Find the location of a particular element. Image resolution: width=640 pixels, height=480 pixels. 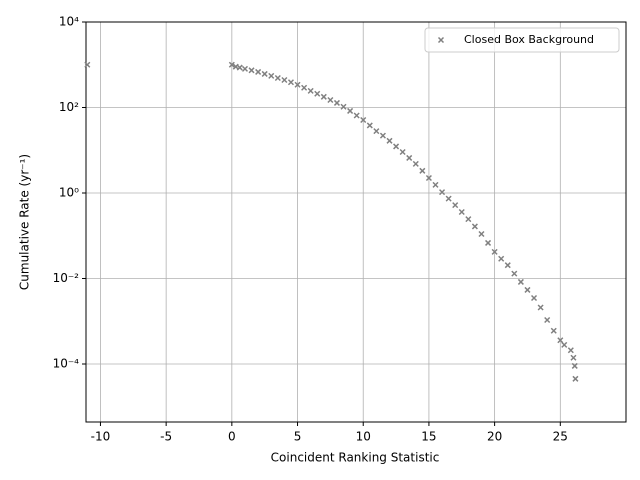

x-tick-label: 15 is located at coordinates (428, 437).